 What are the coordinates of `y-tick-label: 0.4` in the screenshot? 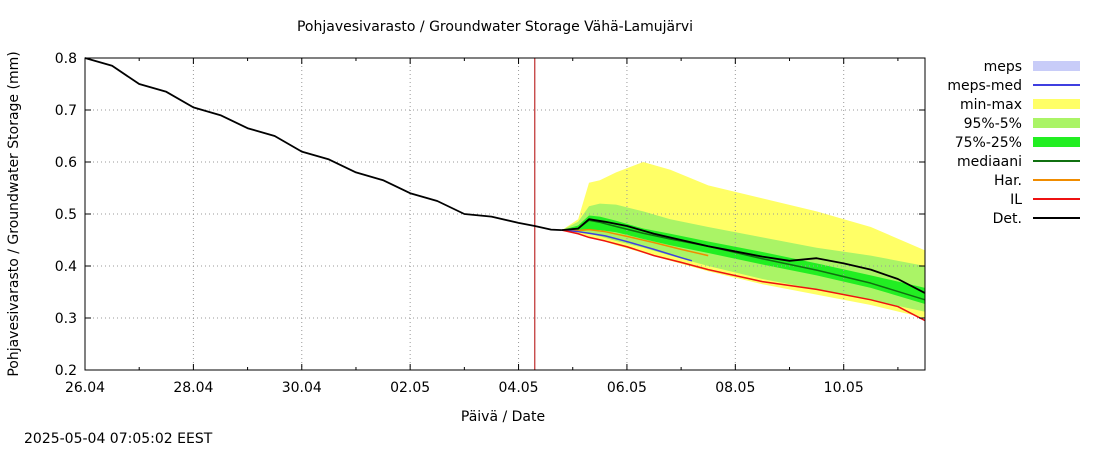 It's located at (66, 267).